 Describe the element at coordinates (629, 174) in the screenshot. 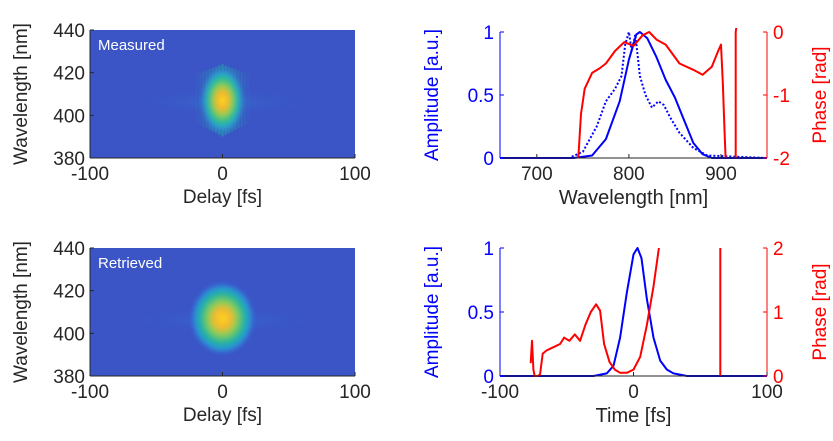

I see `x-tick-label: 800` at that location.